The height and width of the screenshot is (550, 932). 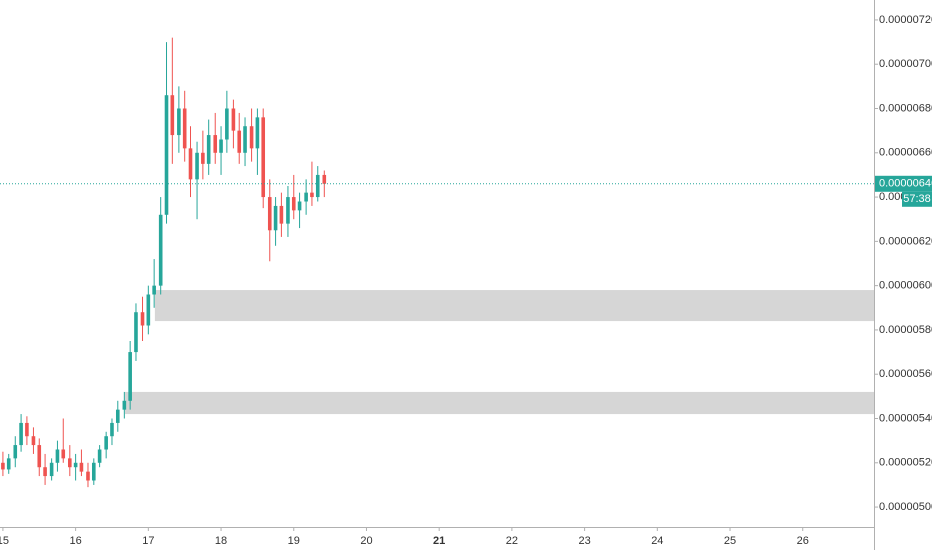 What do you see at coordinates (905, 241) in the screenshot?
I see `y-tick-label: 0.00000620` at bounding box center [905, 241].